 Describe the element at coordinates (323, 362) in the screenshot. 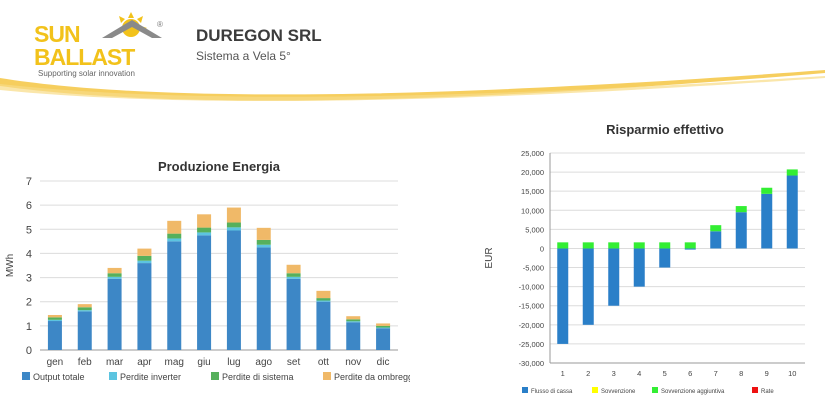

I see `x-tick-label: ott` at that location.